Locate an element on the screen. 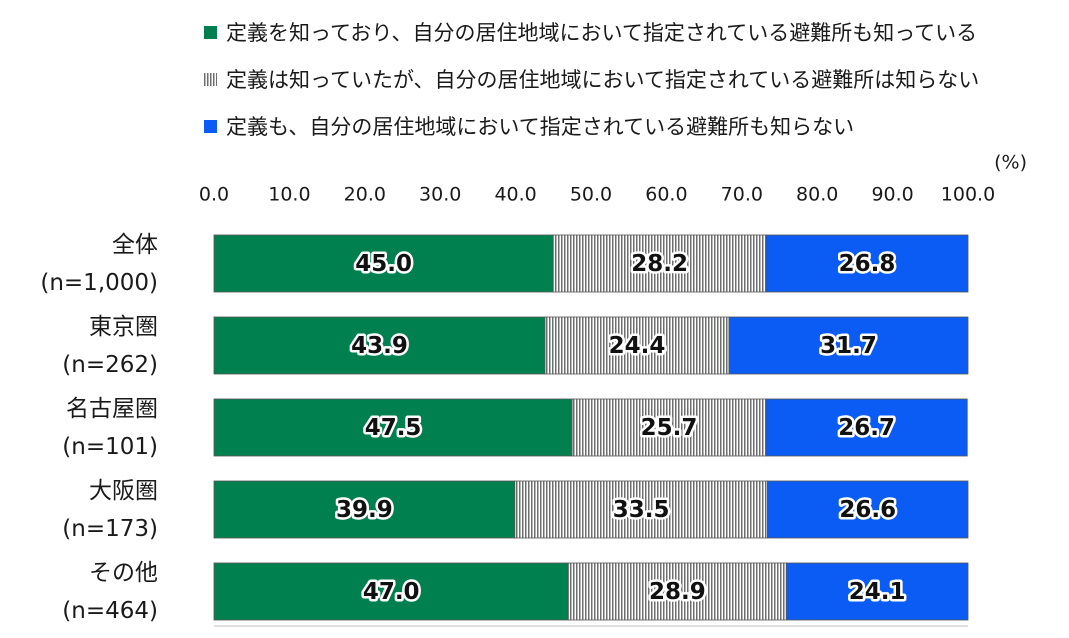 This screenshot has height=638, width=1069. data-label: 25.7 is located at coordinates (669, 428).